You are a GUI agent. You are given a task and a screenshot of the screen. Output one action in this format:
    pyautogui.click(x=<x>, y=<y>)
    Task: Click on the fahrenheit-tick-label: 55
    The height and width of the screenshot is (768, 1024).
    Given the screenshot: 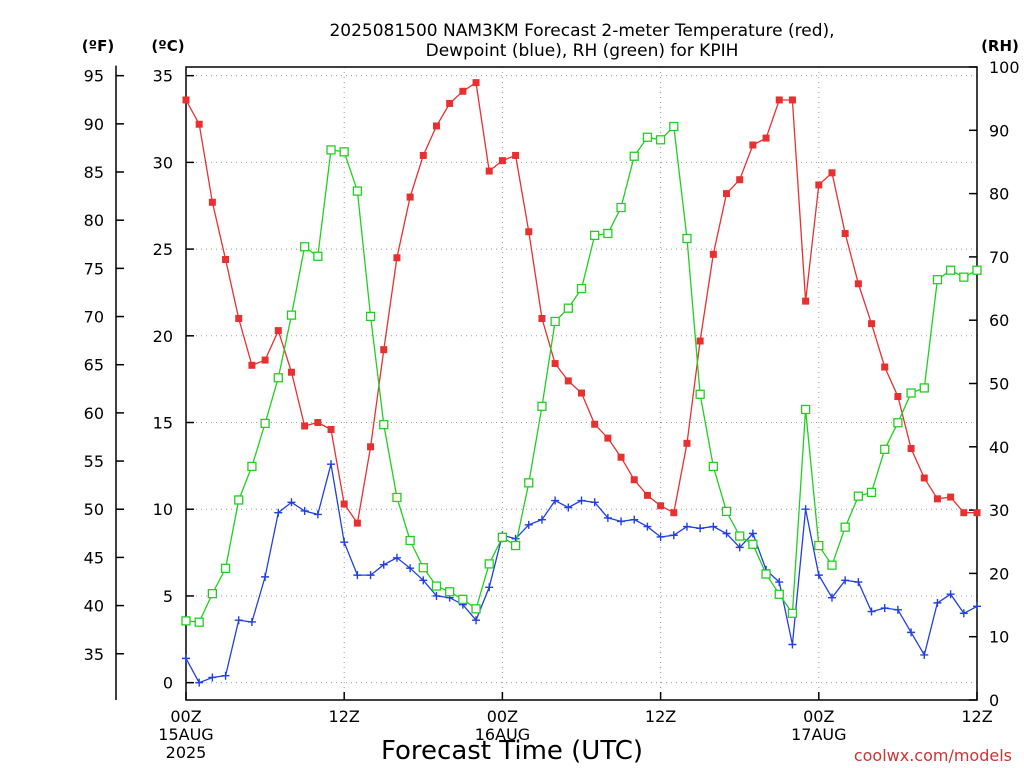 What is the action you would take?
    pyautogui.click(x=94, y=461)
    